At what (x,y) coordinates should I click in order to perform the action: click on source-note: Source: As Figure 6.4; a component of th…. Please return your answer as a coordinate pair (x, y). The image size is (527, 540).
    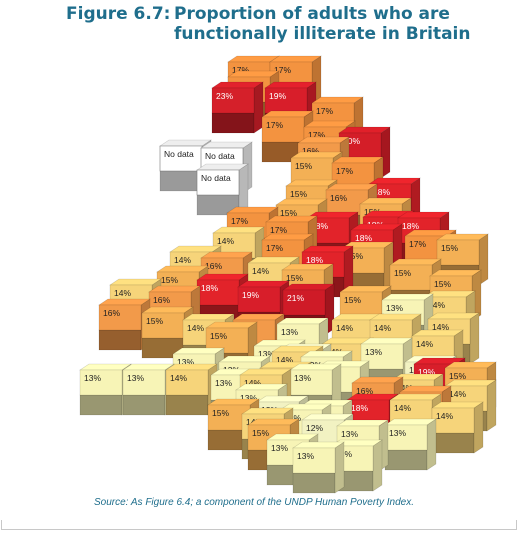
    Looking at the image, I should click on (254, 502).